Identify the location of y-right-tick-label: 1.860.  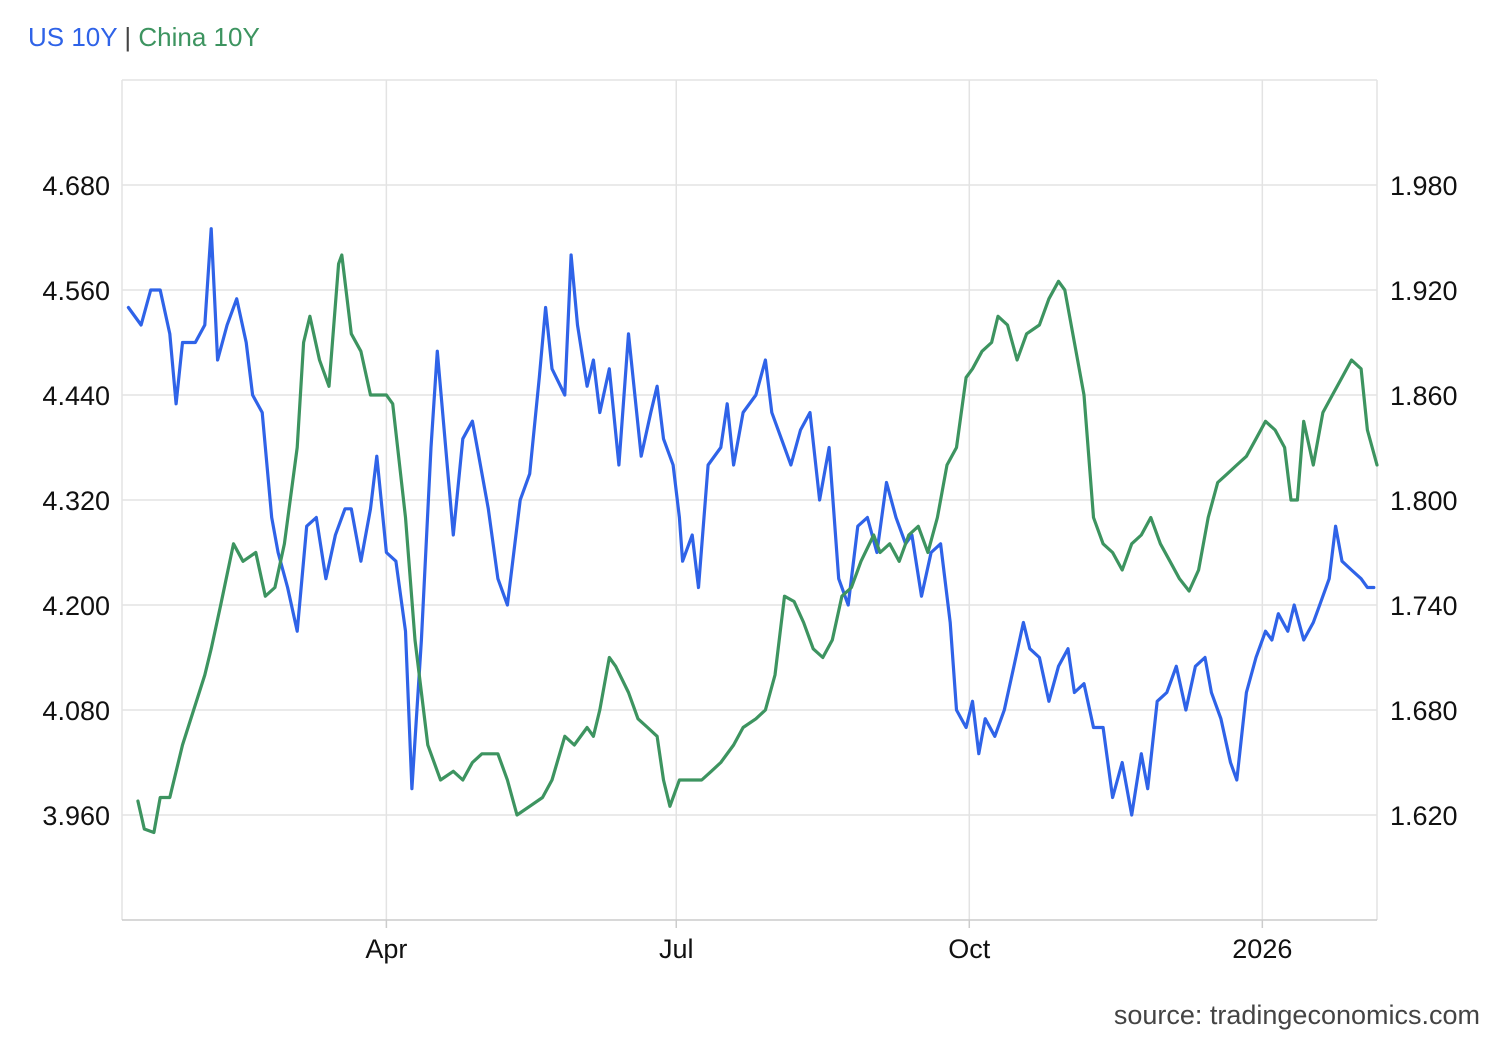
(1424, 396).